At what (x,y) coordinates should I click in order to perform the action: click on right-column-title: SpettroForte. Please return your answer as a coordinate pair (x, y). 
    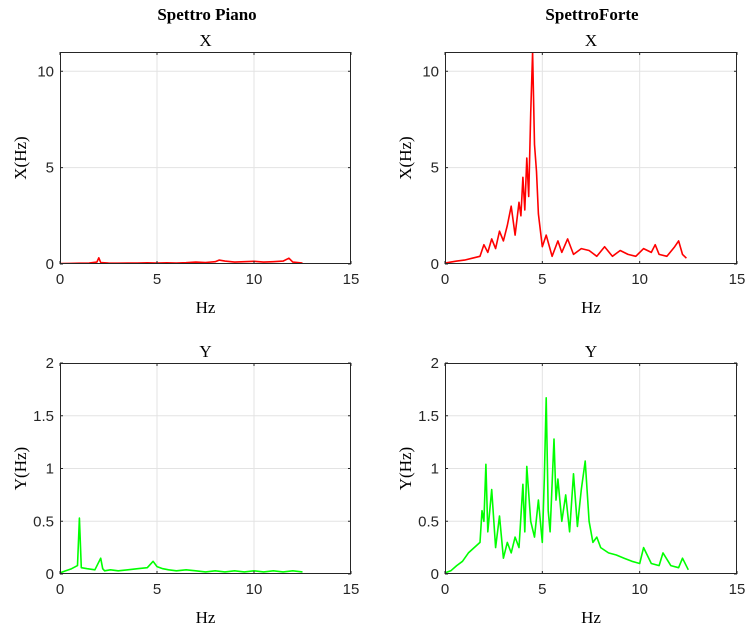
    Looking at the image, I should click on (592, 14).